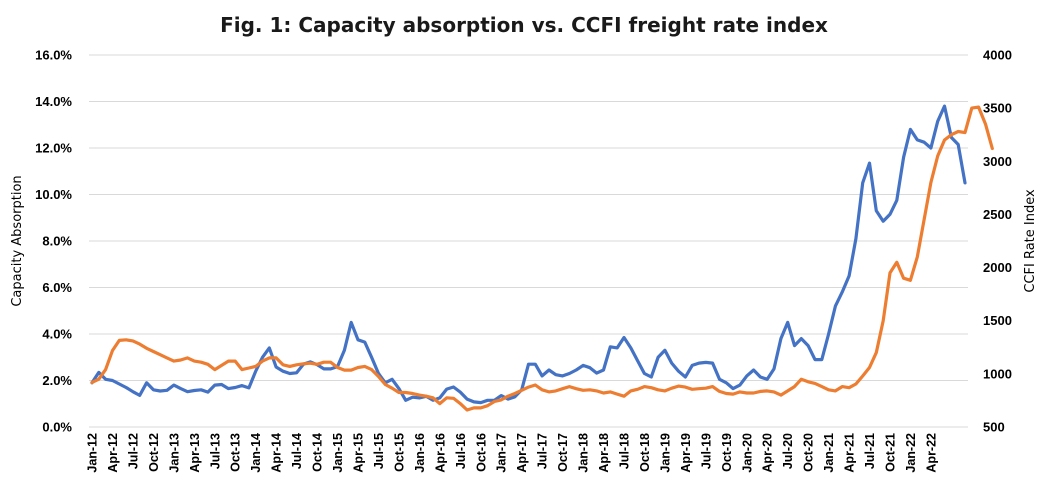 This screenshot has height=498, width=1049. What do you see at coordinates (931, 453) in the screenshot?
I see `x-tick-label: Apr-22` at bounding box center [931, 453].